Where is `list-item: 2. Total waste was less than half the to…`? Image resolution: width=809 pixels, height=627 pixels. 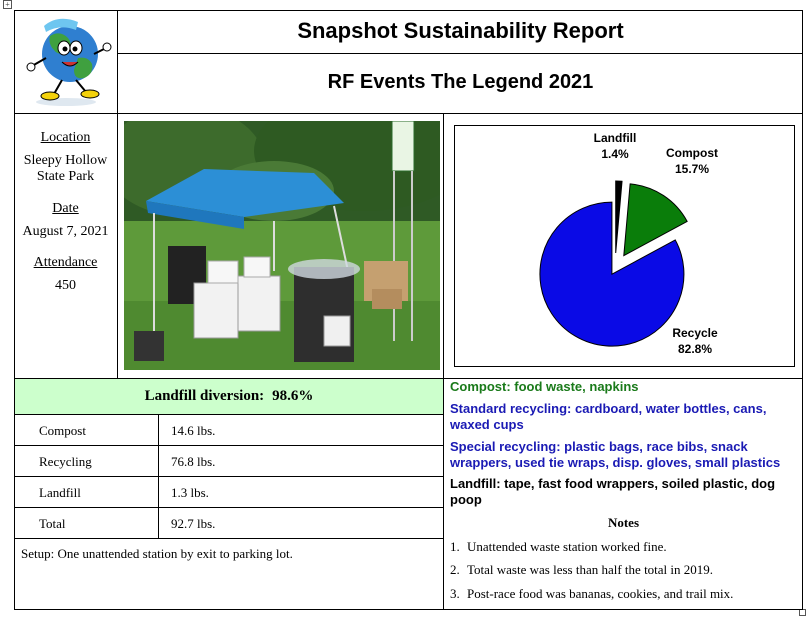
list-item: 2. Total waste was less than half the to… is located at coordinates (581, 570).